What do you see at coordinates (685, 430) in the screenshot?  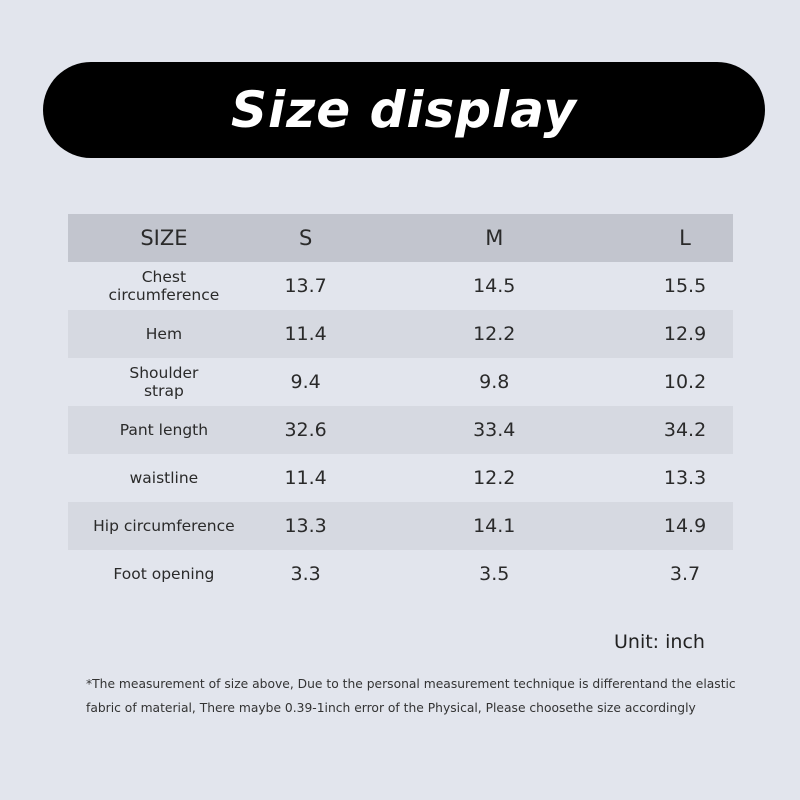 I see `size-value: 34.2` at bounding box center [685, 430].